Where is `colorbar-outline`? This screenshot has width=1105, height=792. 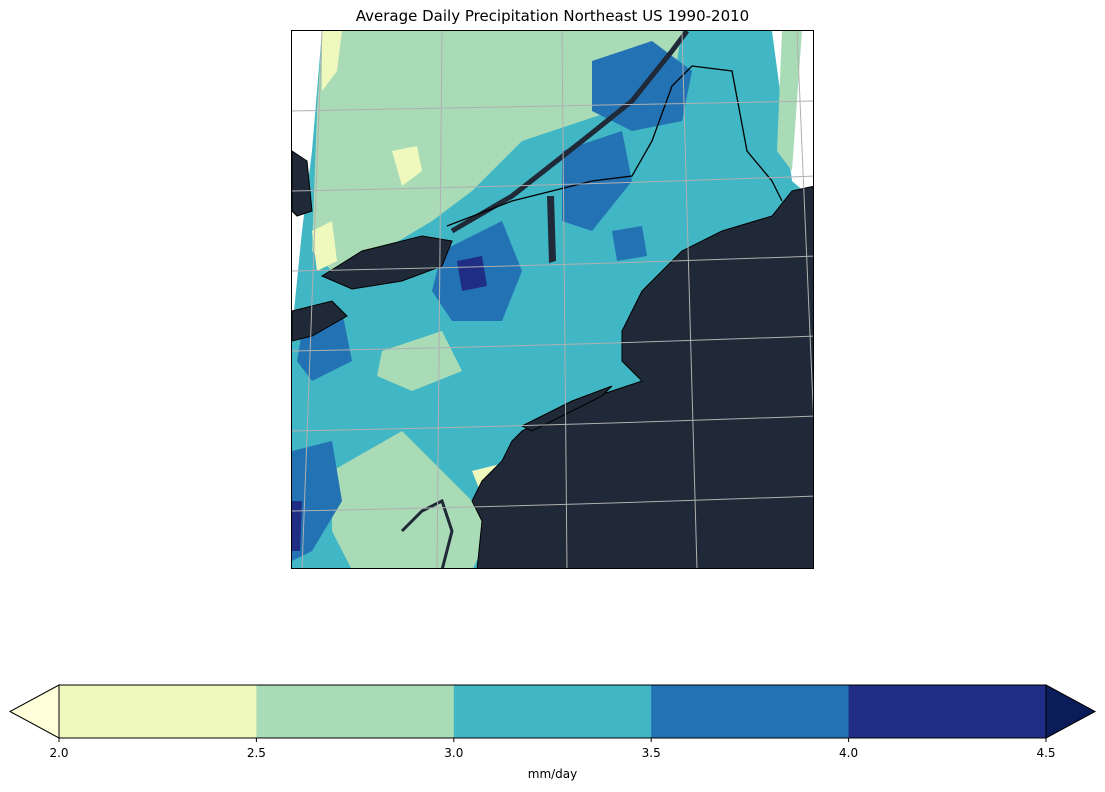
colorbar-outline is located at coordinates (552, 711).